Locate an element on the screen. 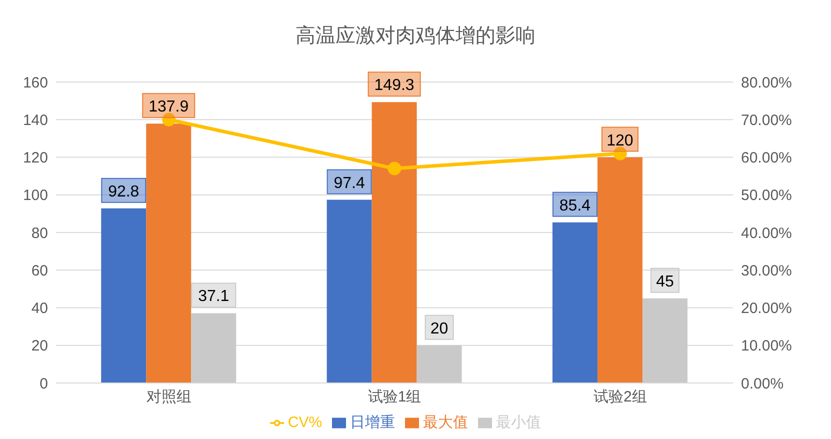 This screenshot has width=831, height=439. y-tick-label: 100 is located at coordinates (35, 195).